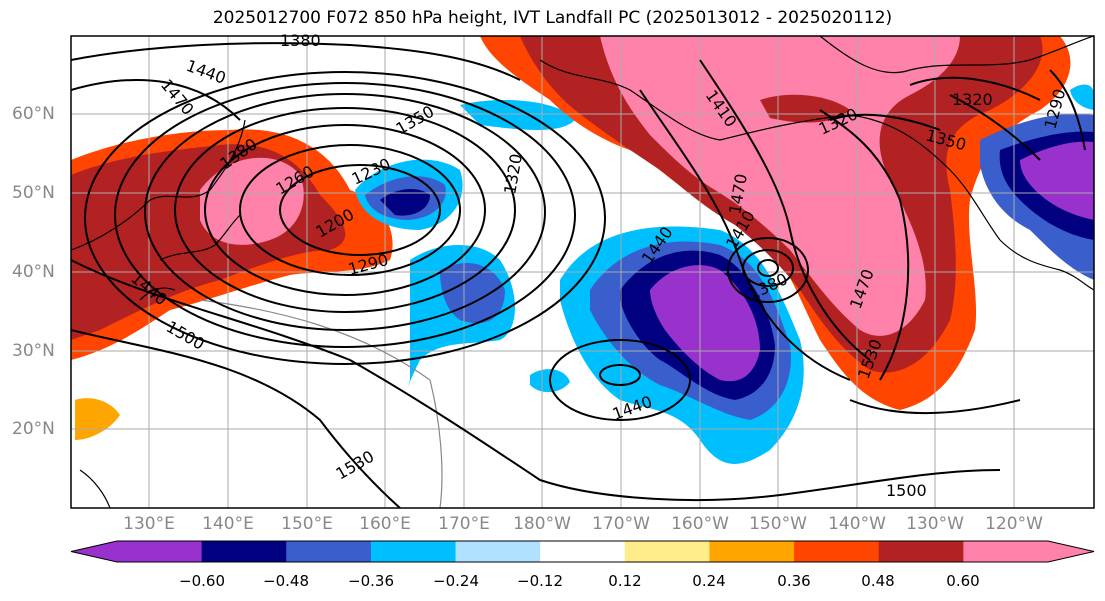 This screenshot has height=601, width=1105. What do you see at coordinates (542, 524) in the screenshot?
I see `lon-label: 180°W` at bounding box center [542, 524].